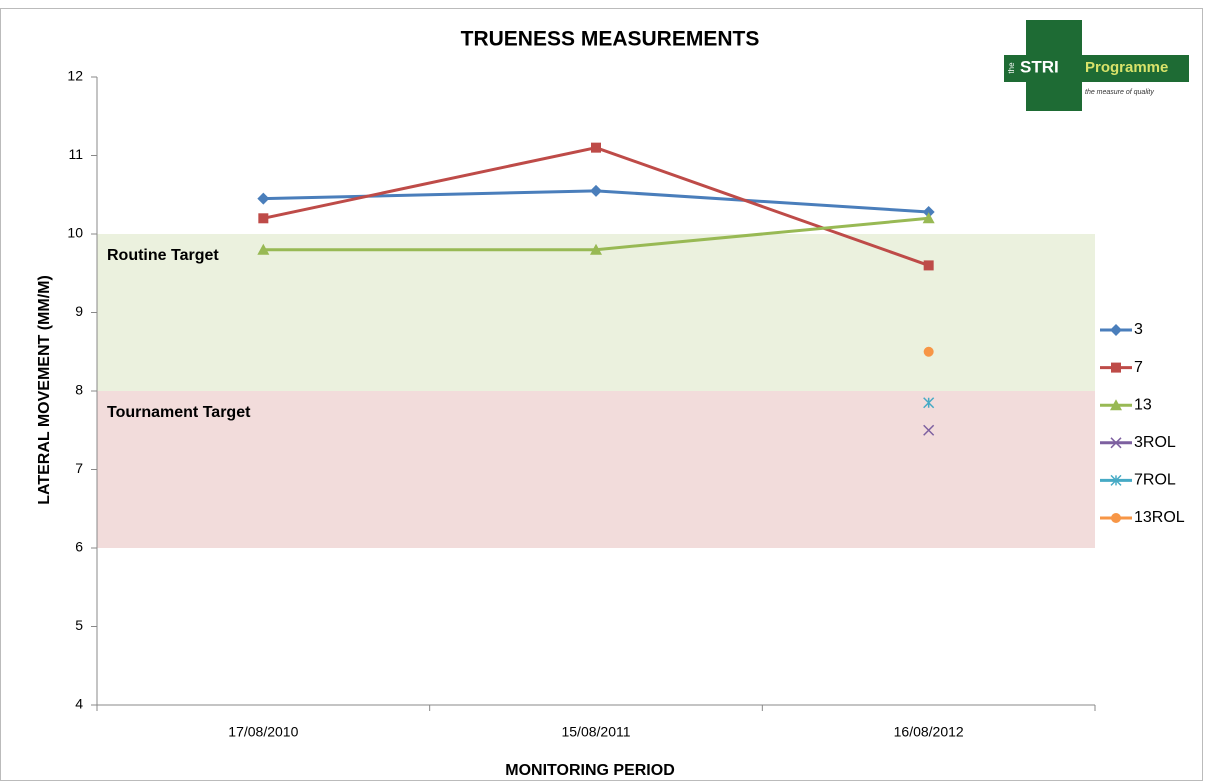 The height and width of the screenshot is (783, 1205). What do you see at coordinates (79, 468) in the screenshot?
I see `y-tick-label: 7` at bounding box center [79, 468].